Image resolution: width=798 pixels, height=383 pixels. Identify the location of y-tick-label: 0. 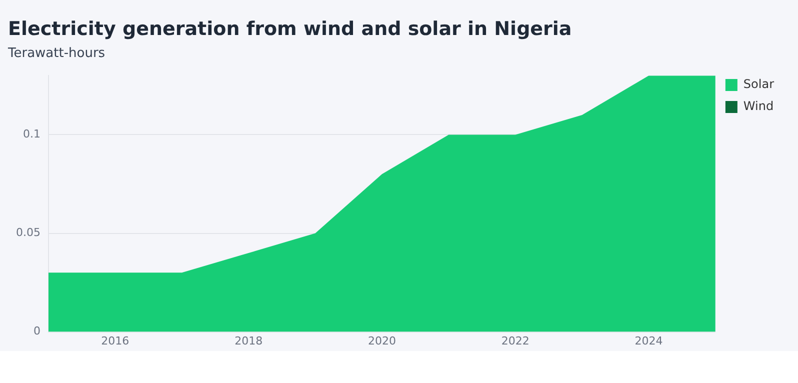
(36, 331).